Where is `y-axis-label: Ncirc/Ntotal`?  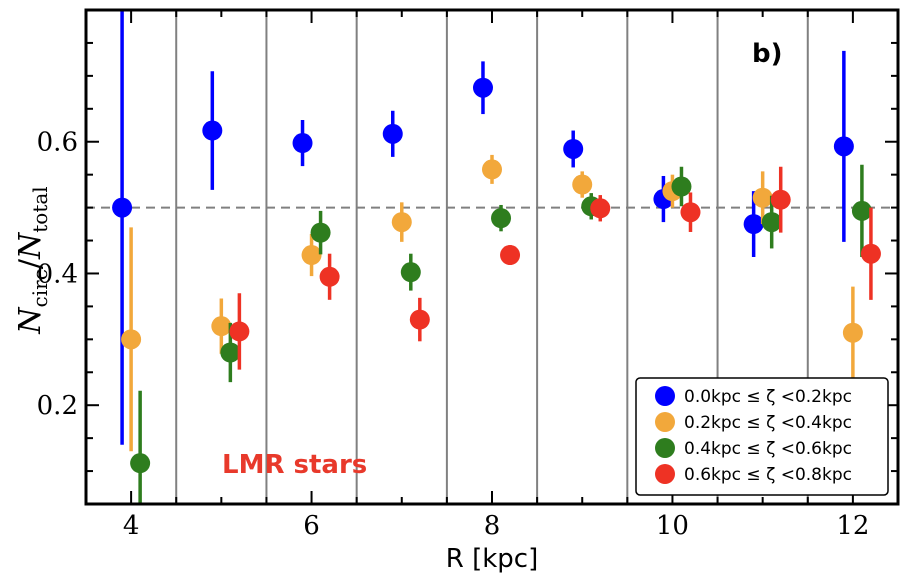
y-axis-label: Ncirc/Ntotal is located at coordinates (32, 260).